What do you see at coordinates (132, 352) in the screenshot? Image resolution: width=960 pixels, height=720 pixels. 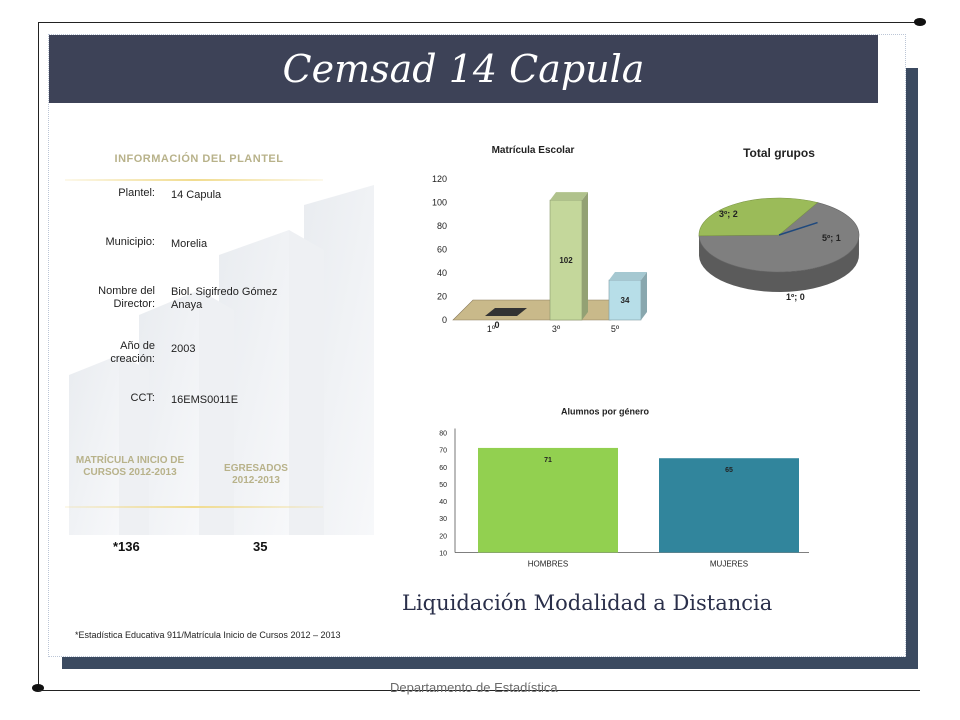 I see `creation-year-label: Año de creación:` at bounding box center [132, 352].